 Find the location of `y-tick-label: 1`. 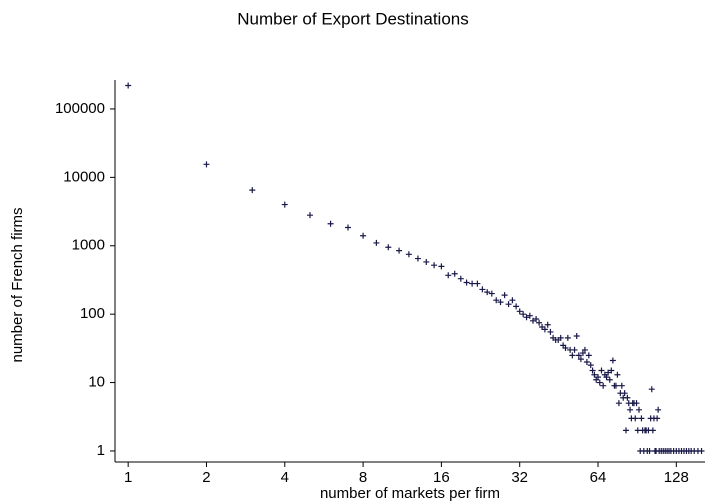

y-tick-label: 1 is located at coordinates (101, 450).